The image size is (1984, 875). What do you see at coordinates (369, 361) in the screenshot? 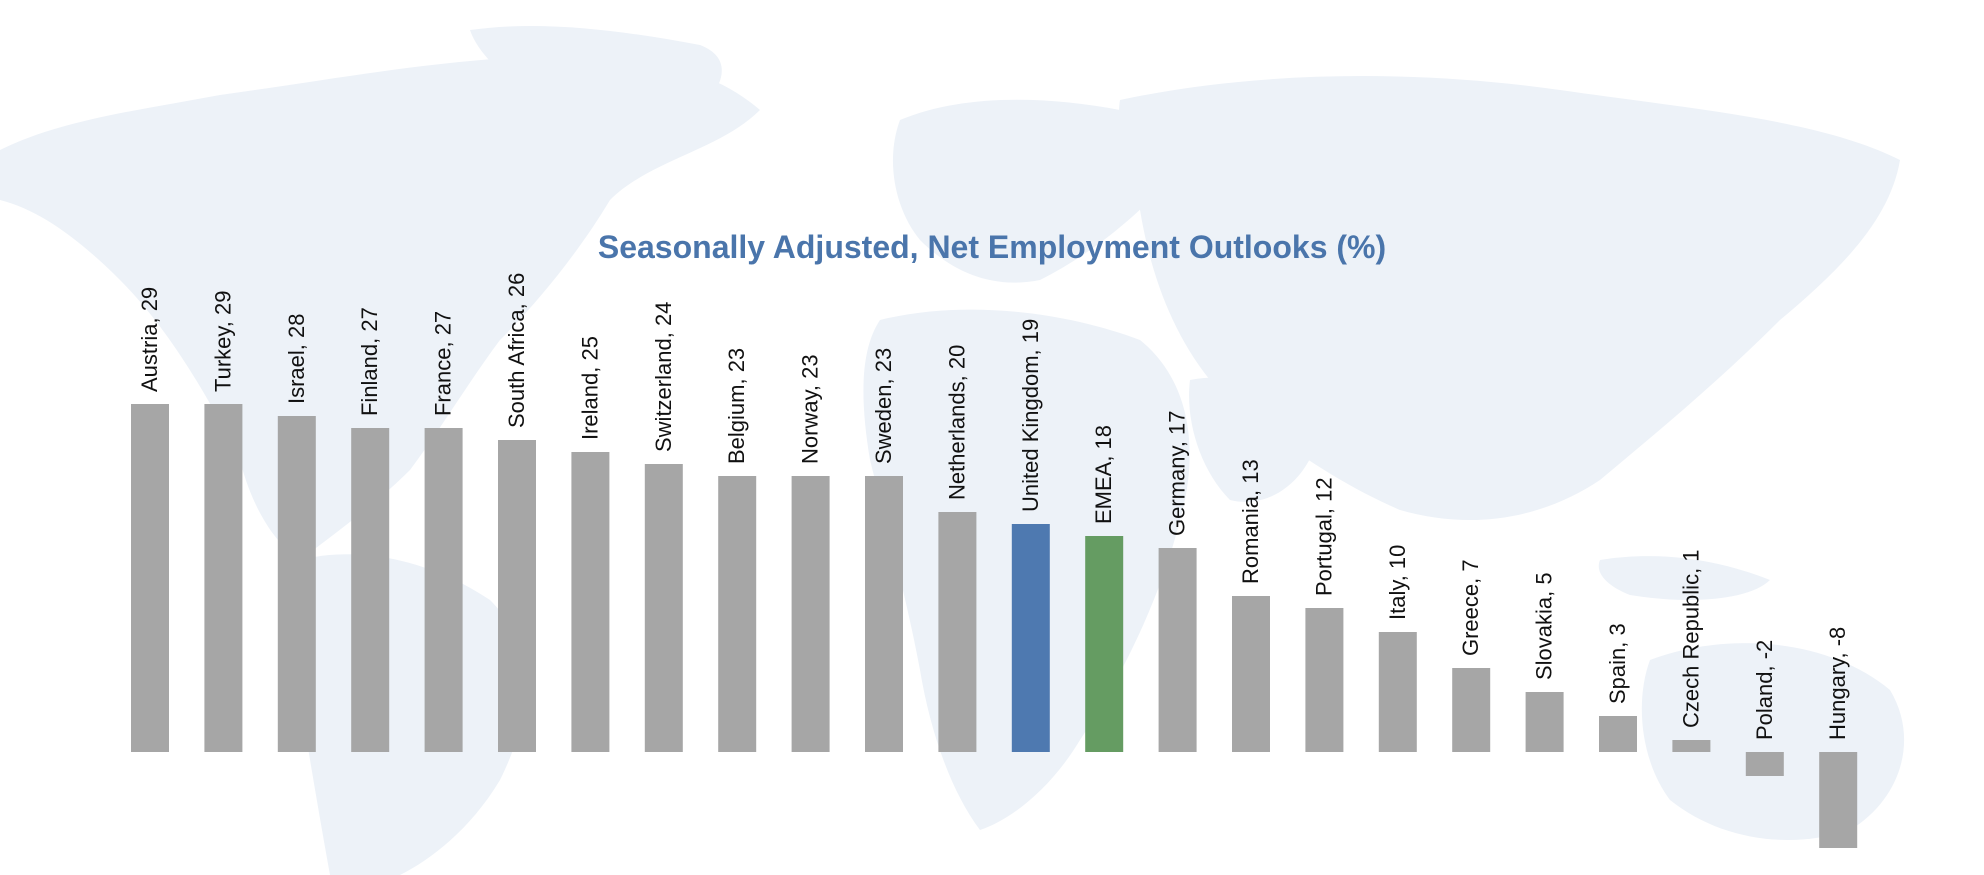
I see `data-label-finland: Finland, 27` at bounding box center [369, 361].